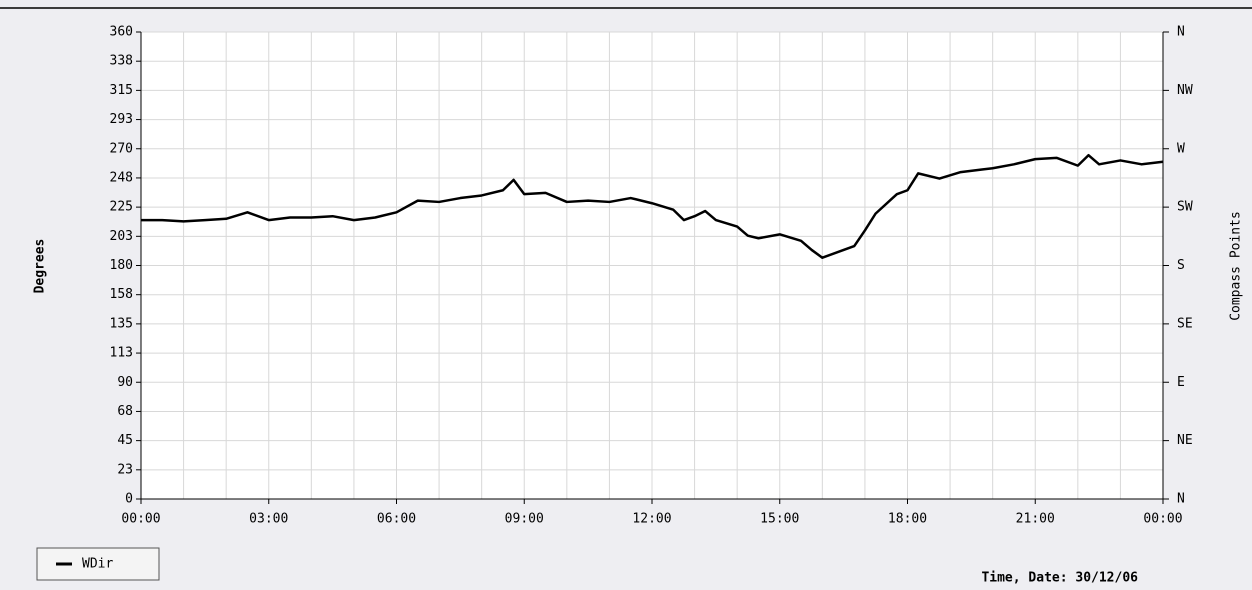 Image resolution: width=1252 pixels, height=590 pixels. Describe the element at coordinates (1181, 382) in the screenshot. I see `y2-tick-label: E` at that location.